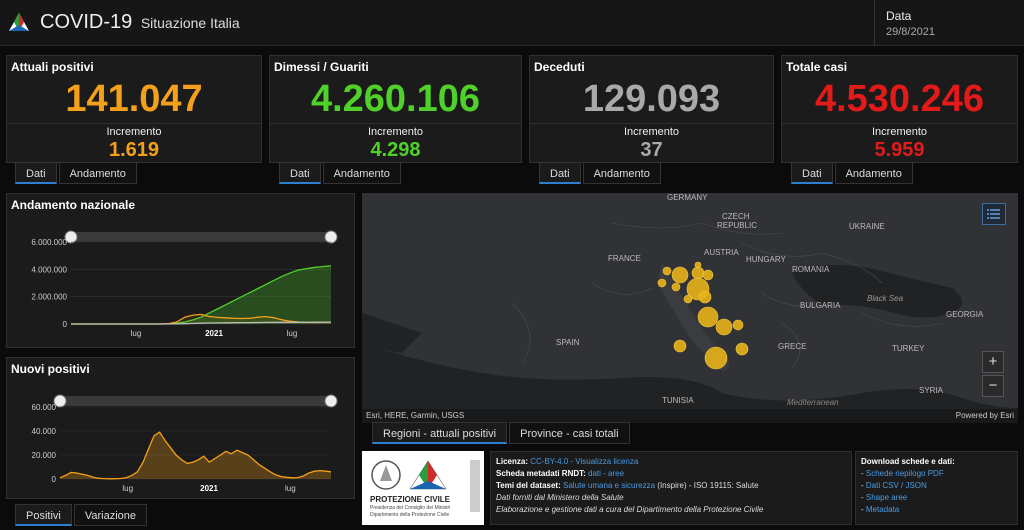 The height and width of the screenshot is (530, 1024). Describe the element at coordinates (817, 67) in the screenshot. I see `card-title: Totale casi` at that location.